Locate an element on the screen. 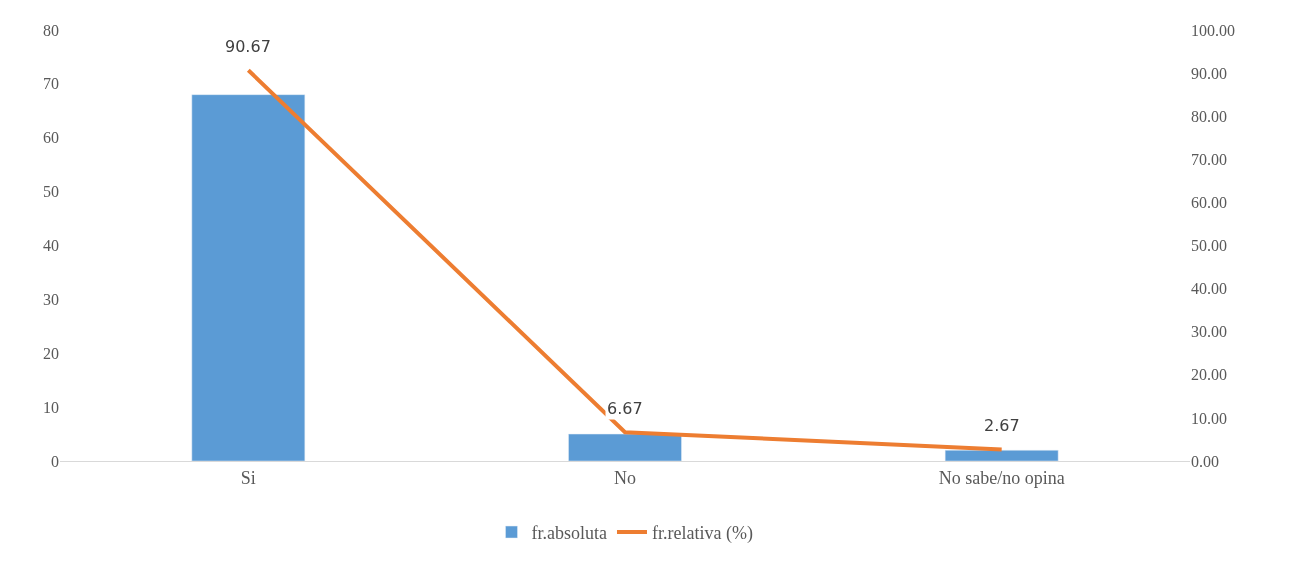 Image resolution: width=1290 pixels, height=562 pixels. data-label: 90.67 is located at coordinates (248, 46).